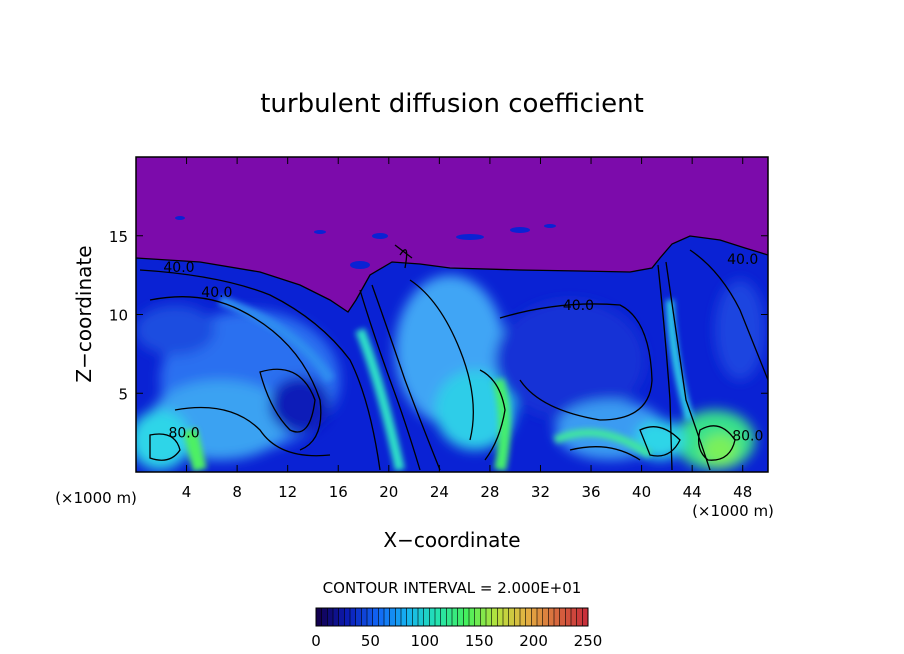 Image resolution: width=904 pixels, height=654 pixels. What do you see at coordinates (123, 394) in the screenshot?
I see `y-tick-label: 5` at bounding box center [123, 394].